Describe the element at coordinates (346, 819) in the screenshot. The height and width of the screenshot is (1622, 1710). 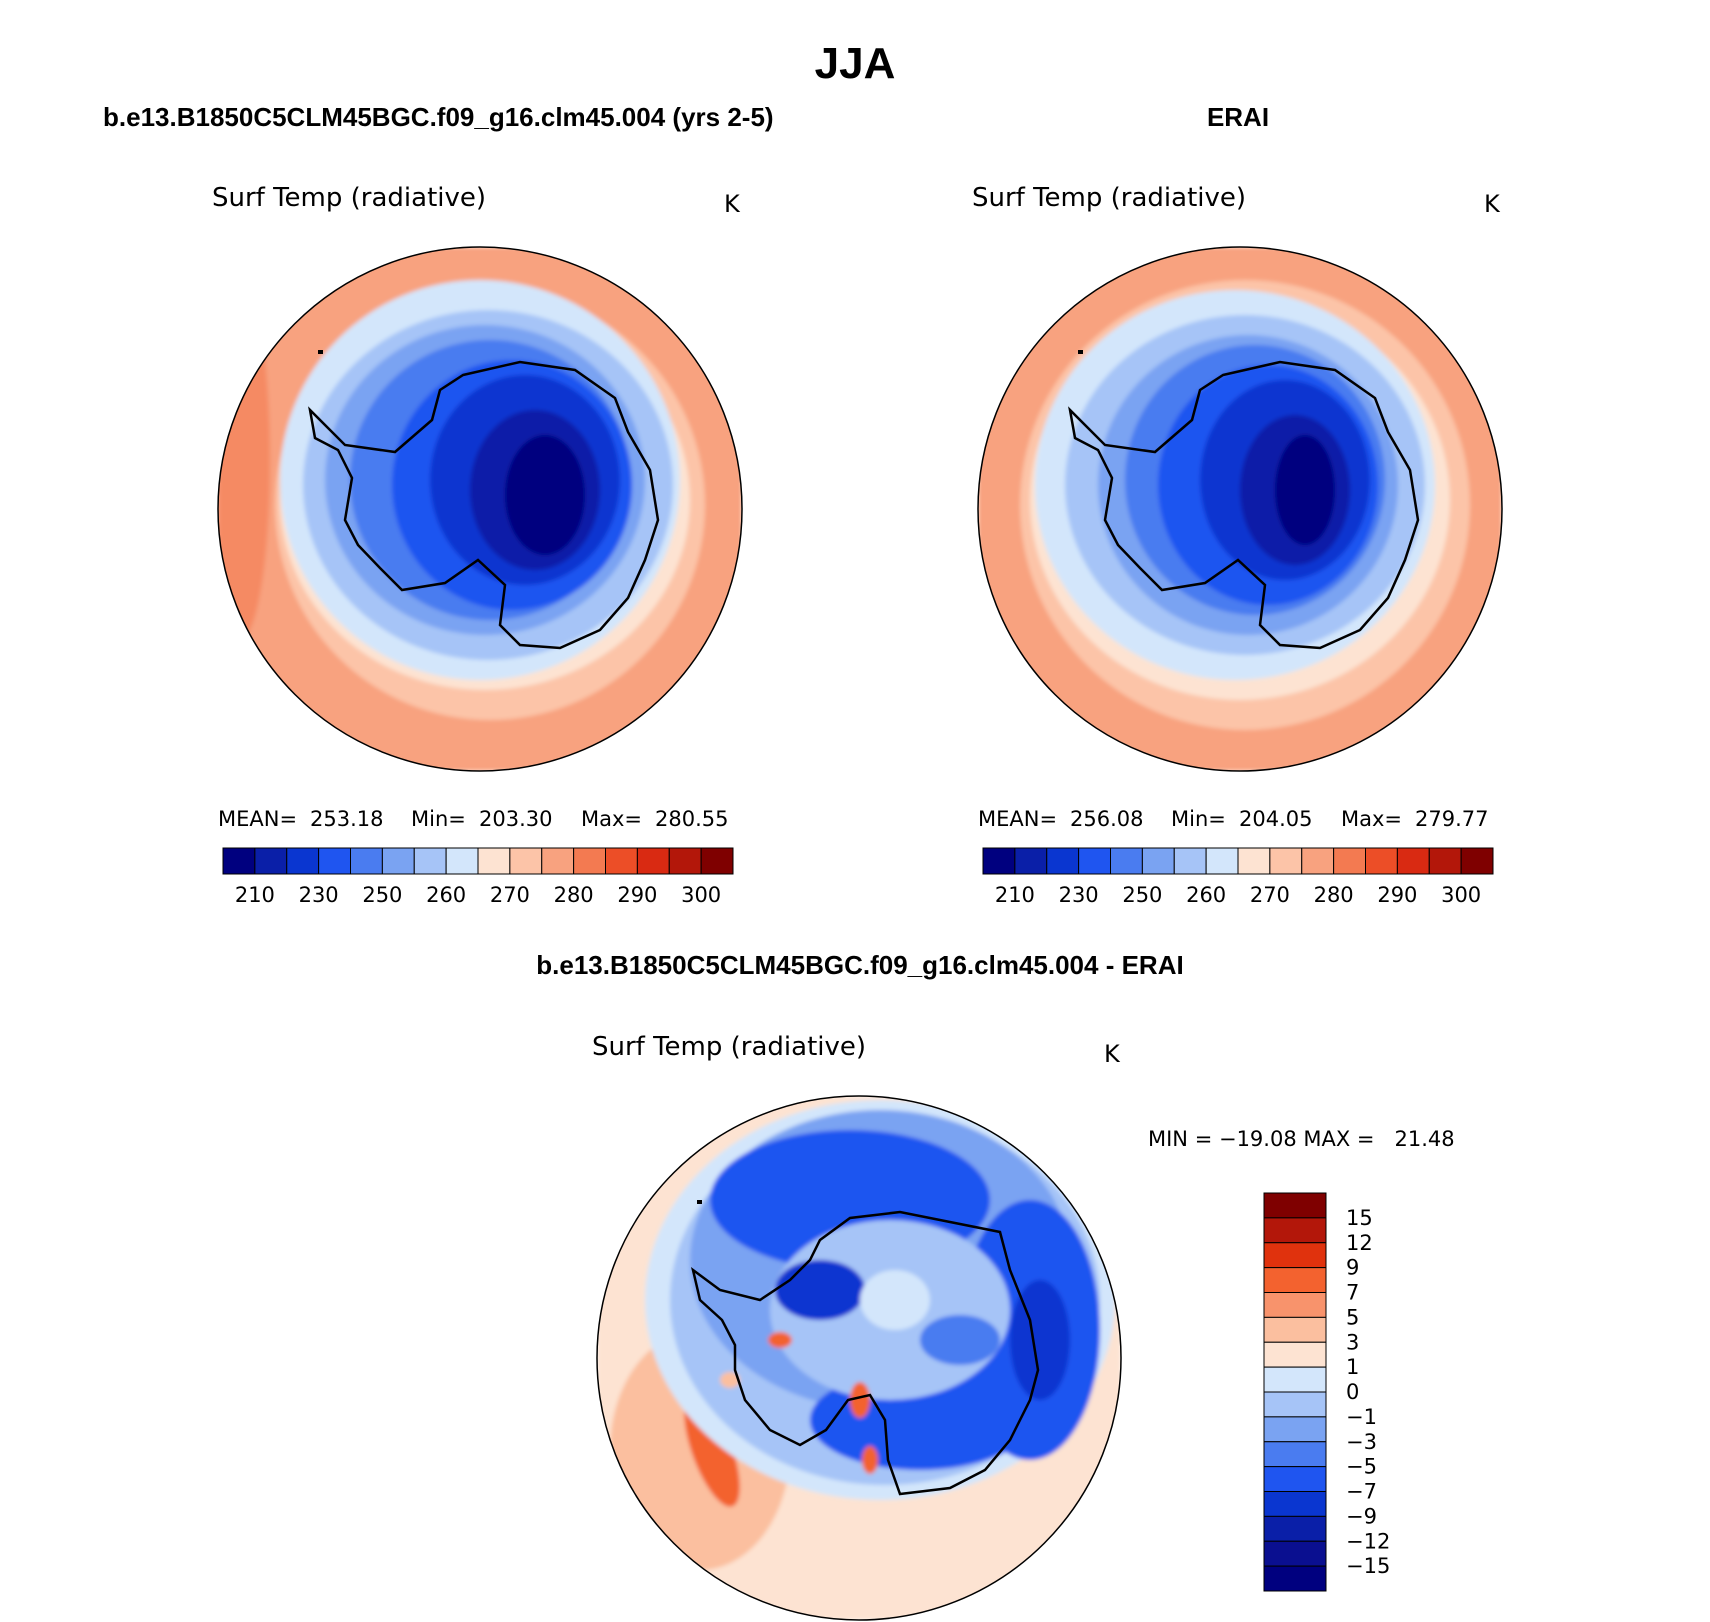
I see `stat-mean-value: 253.18` at that location.